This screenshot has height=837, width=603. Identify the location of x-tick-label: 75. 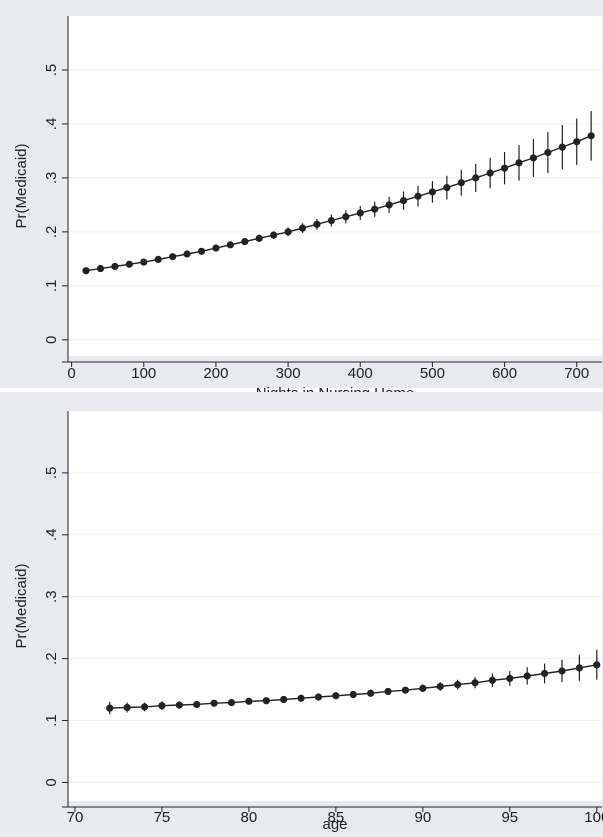
(162, 817).